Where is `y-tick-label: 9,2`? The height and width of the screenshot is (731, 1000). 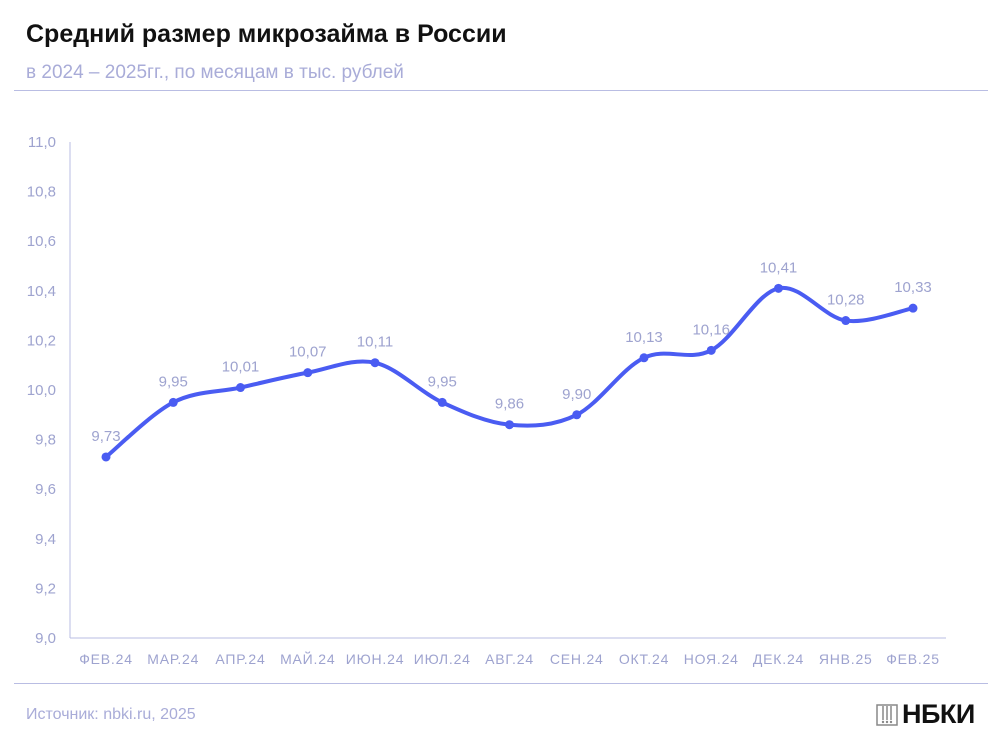
y-tick-label: 9,2 is located at coordinates (45, 588).